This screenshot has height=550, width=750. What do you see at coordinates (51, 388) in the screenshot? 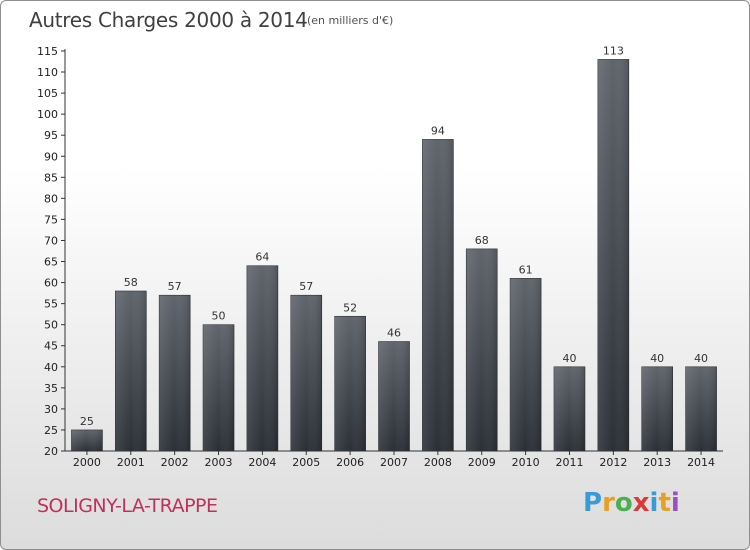
I see `y-tick-label: 35` at bounding box center [51, 388].